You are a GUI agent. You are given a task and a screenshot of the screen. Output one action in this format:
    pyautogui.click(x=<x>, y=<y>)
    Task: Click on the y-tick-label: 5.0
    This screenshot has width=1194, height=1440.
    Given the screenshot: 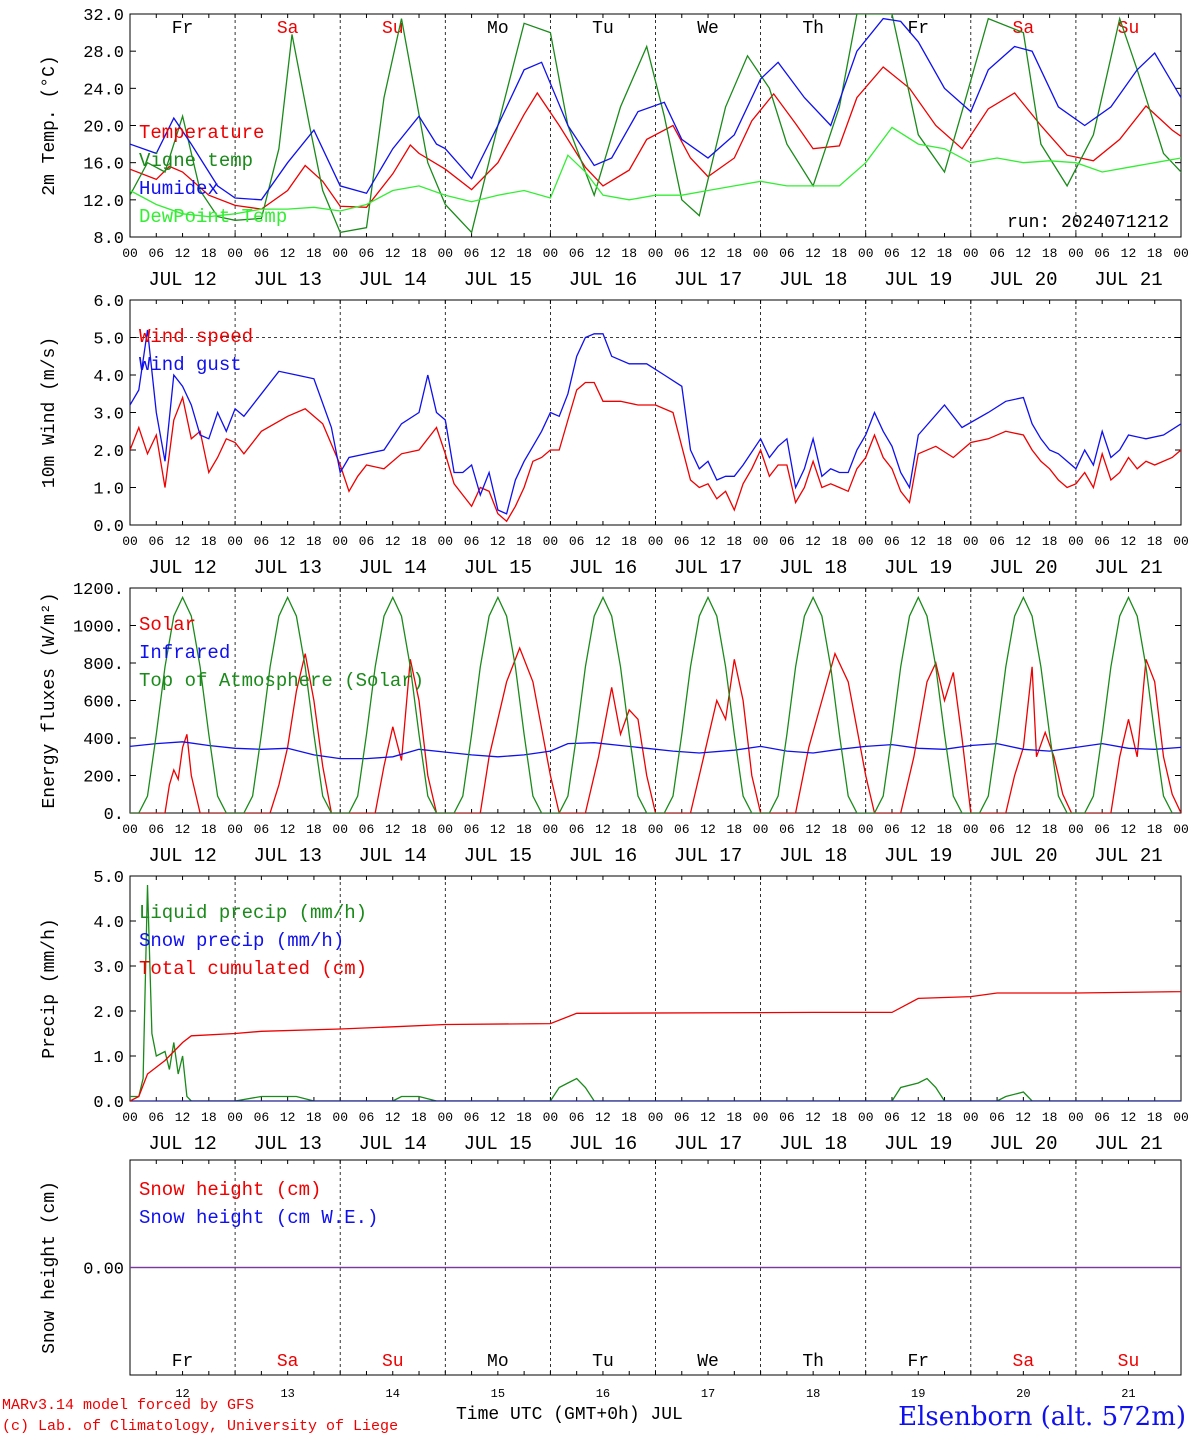 What is the action you would take?
    pyautogui.click(x=108, y=878)
    